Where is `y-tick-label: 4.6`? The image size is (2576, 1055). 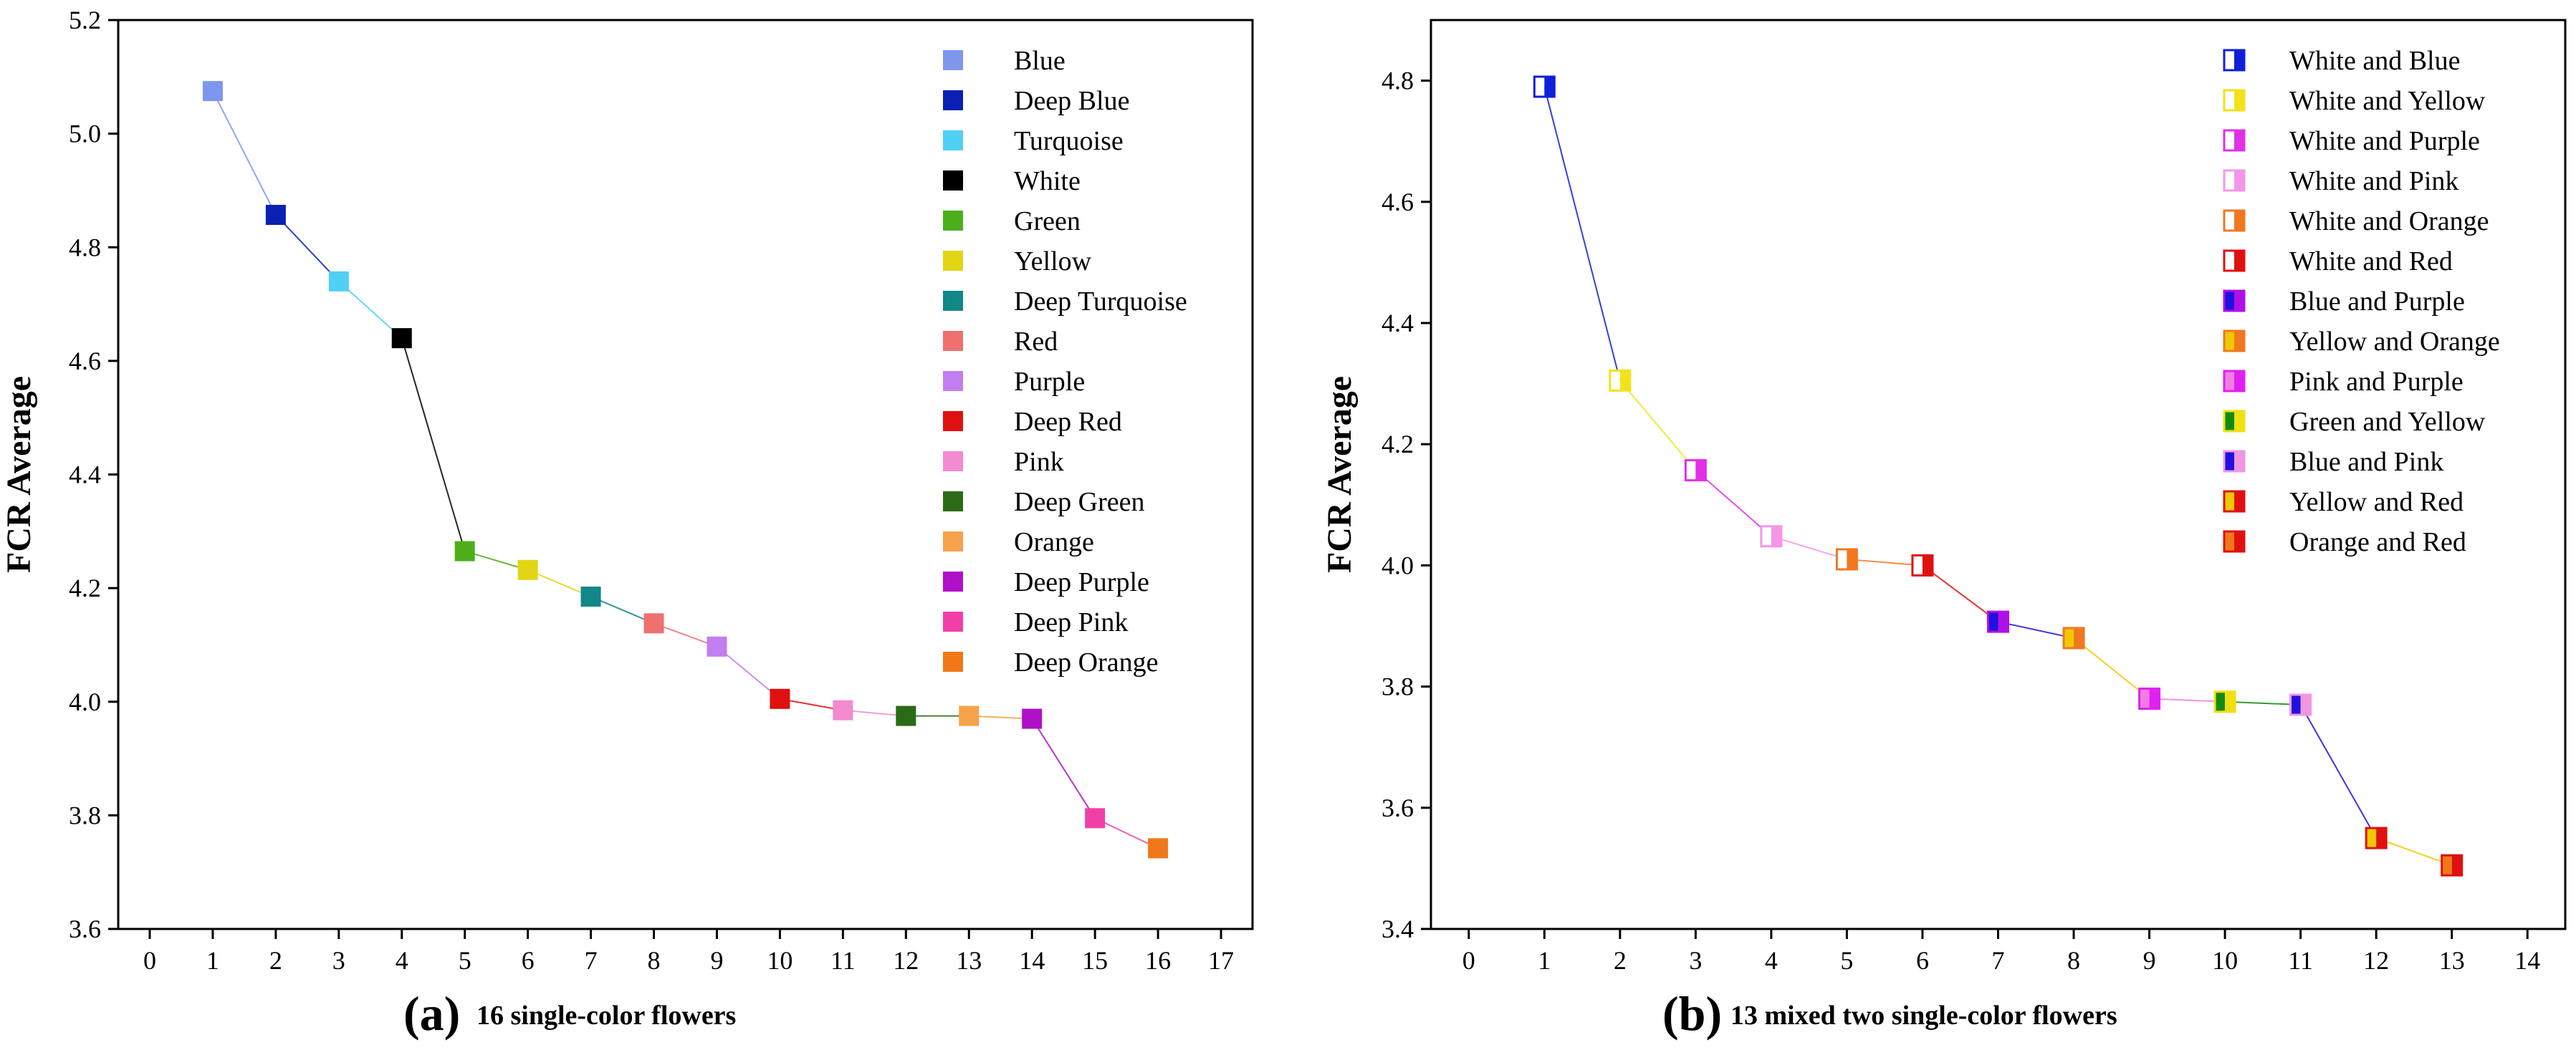 y-tick-label: 4.6 is located at coordinates (1398, 202).